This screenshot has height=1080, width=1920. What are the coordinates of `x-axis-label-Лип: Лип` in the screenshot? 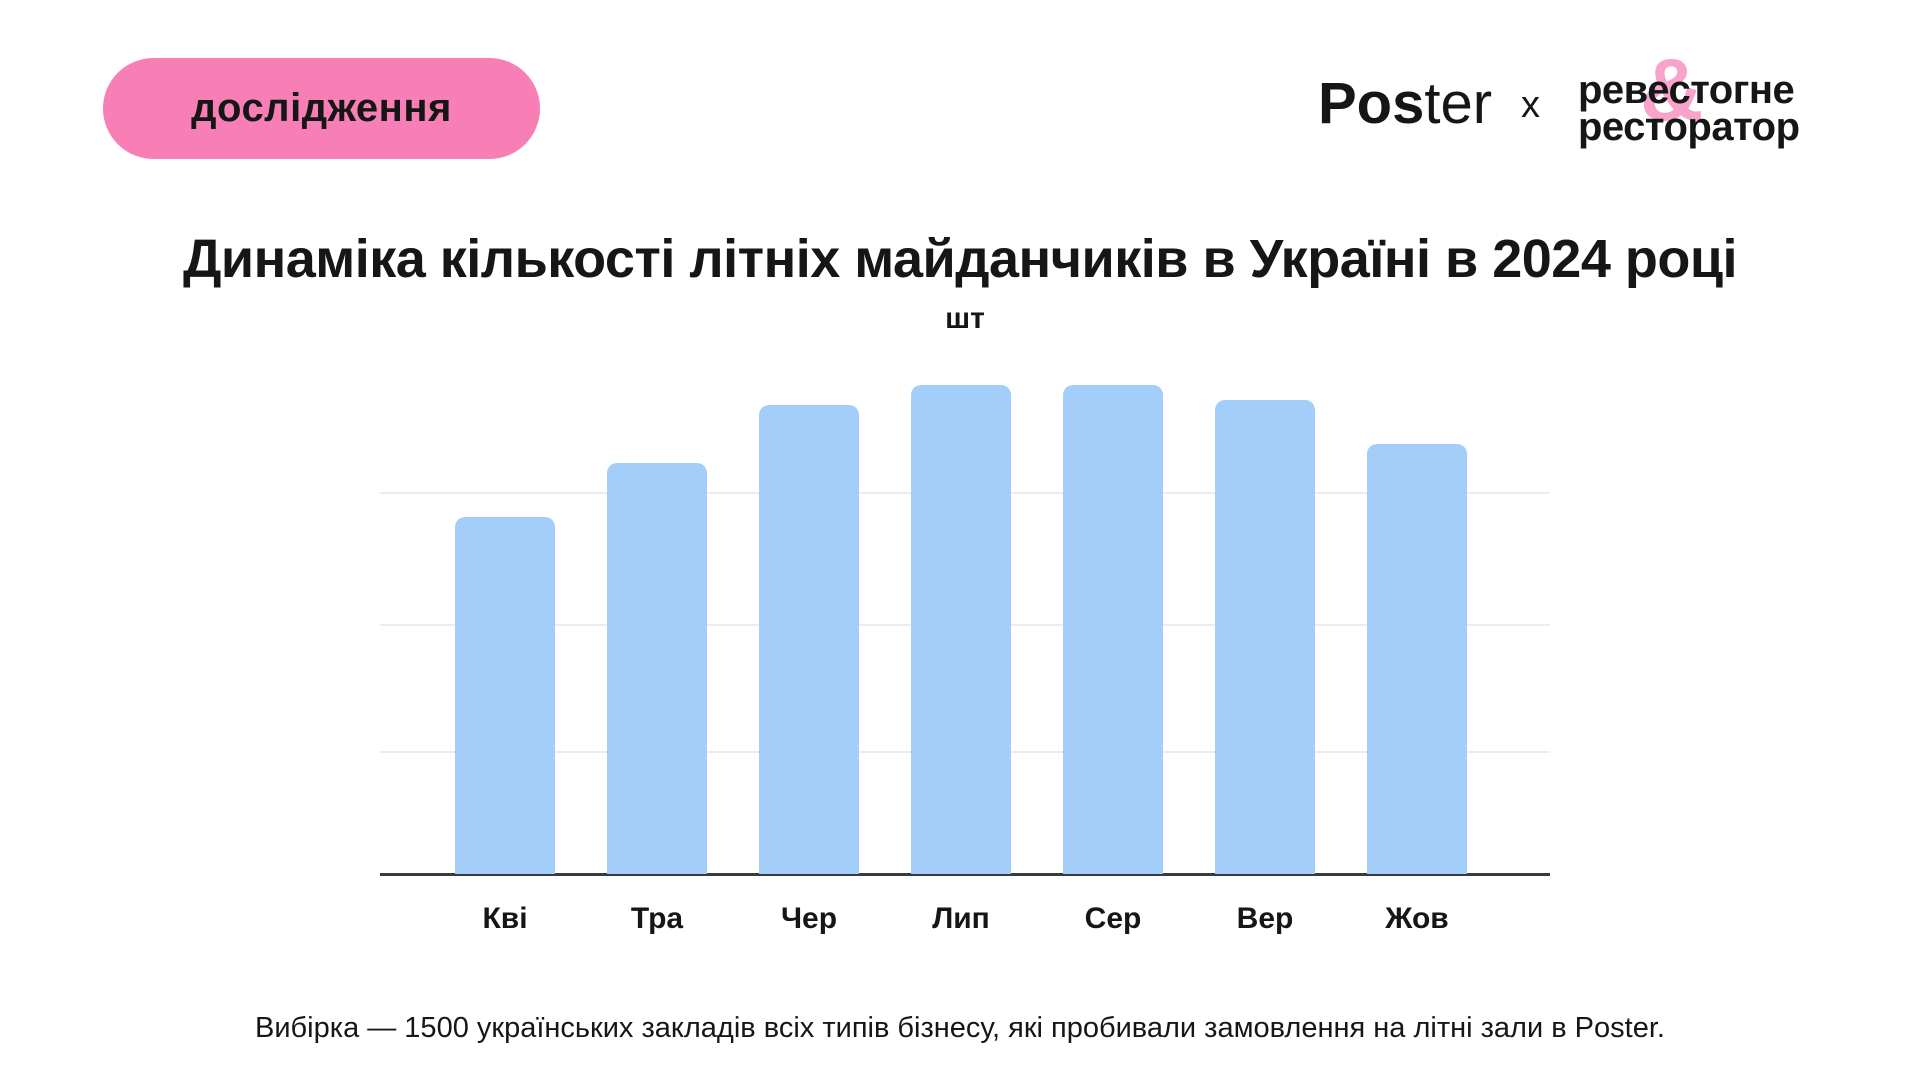 It's located at (961, 918).